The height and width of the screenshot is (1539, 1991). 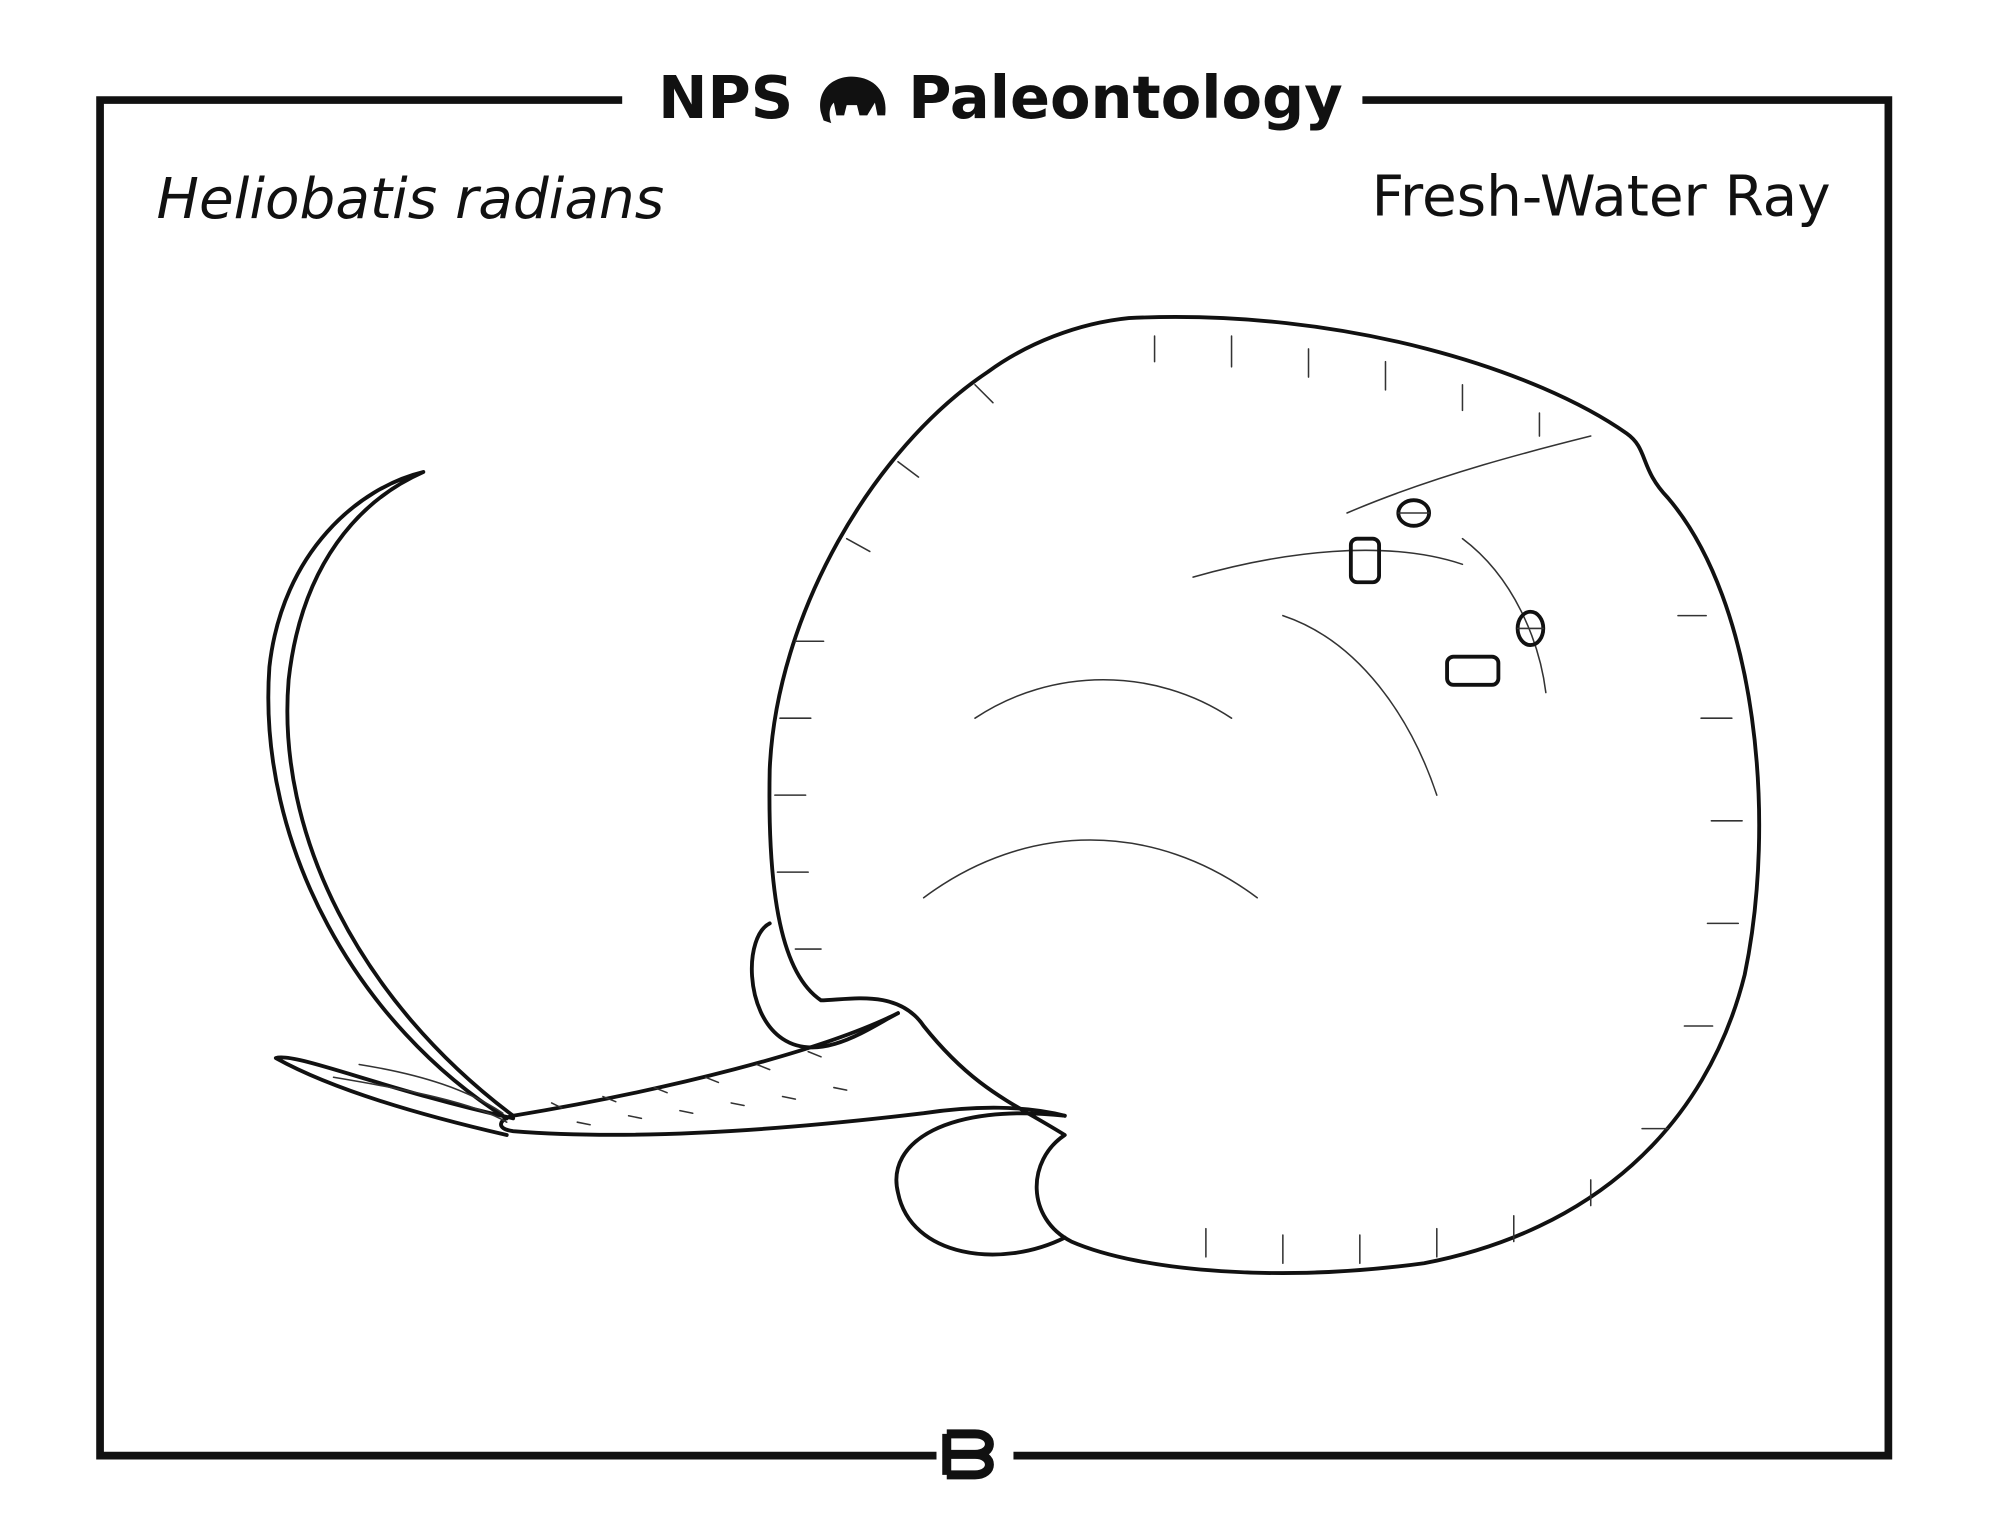 I want to click on brand: NPS, so click(x=725, y=97).